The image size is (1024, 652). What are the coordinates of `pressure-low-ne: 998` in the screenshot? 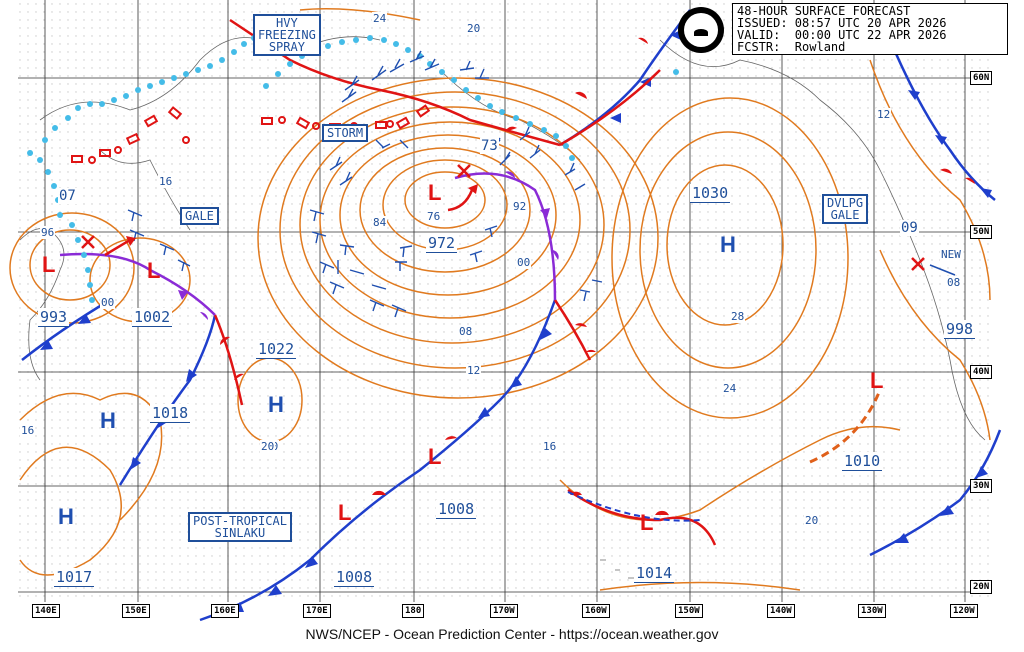 It's located at (960, 329).